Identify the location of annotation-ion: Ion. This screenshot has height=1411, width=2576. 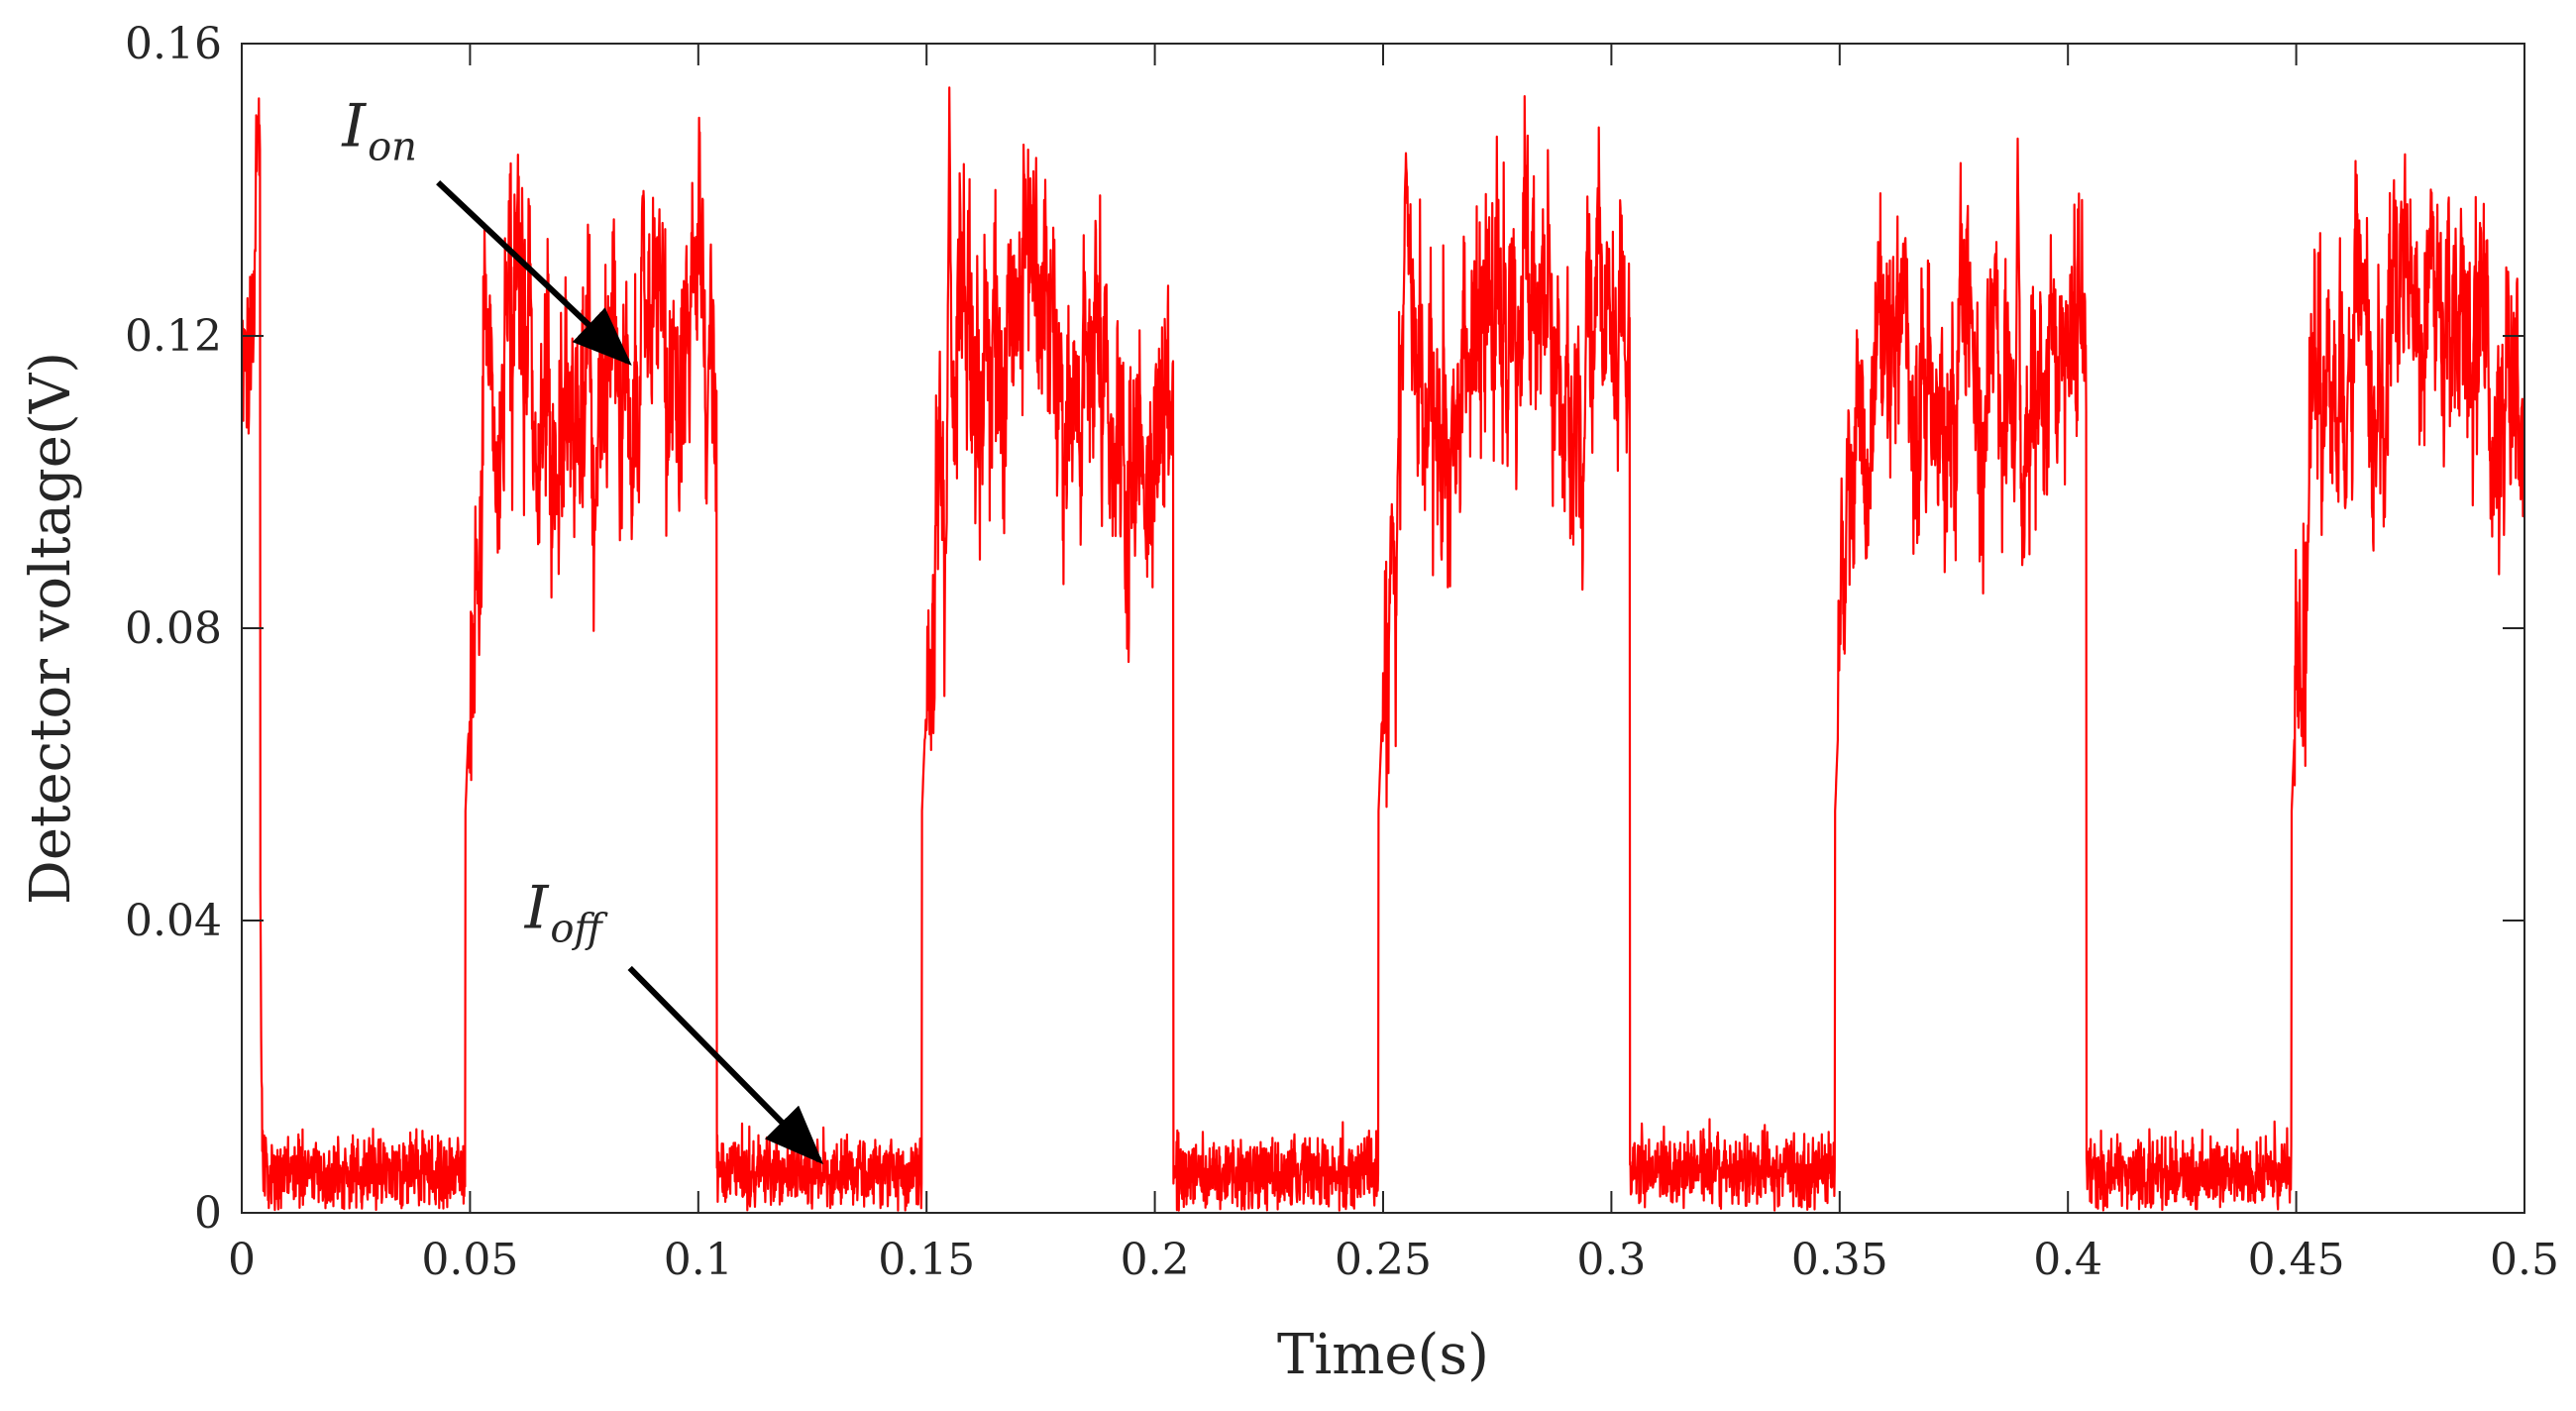
(486, 228).